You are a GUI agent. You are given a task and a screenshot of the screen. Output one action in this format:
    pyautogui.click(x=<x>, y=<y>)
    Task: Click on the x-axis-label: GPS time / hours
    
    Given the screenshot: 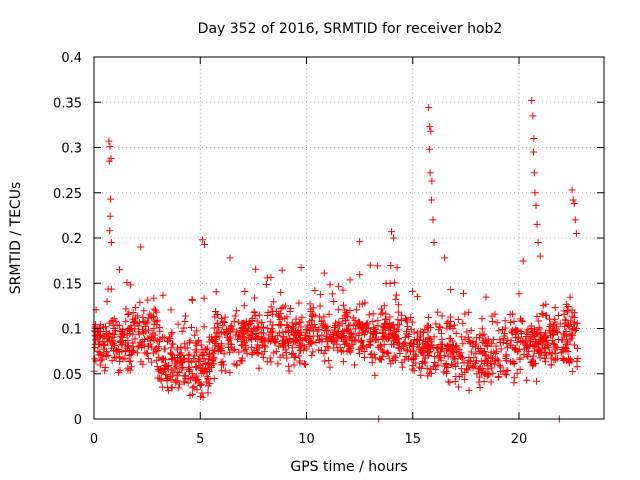 What is the action you would take?
    pyautogui.click(x=348, y=467)
    